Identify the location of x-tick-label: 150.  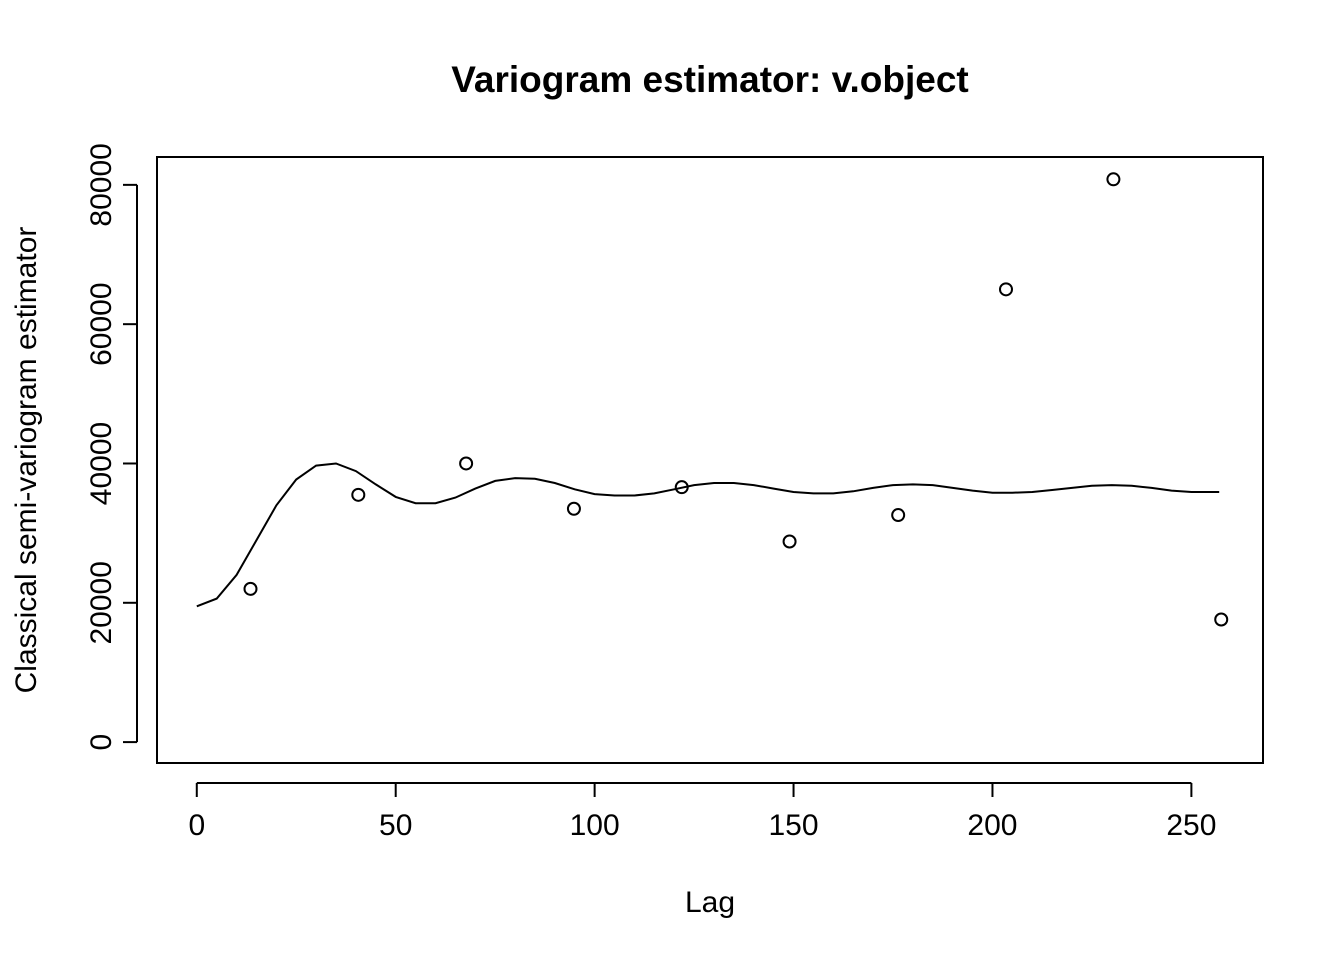
(794, 825).